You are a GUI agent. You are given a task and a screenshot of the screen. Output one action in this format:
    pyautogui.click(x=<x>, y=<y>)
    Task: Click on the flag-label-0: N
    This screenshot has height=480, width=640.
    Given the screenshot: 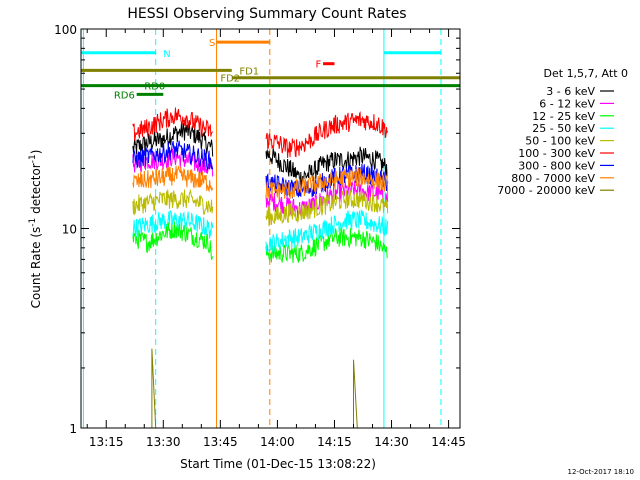 What is the action you would take?
    pyautogui.click(x=166, y=54)
    